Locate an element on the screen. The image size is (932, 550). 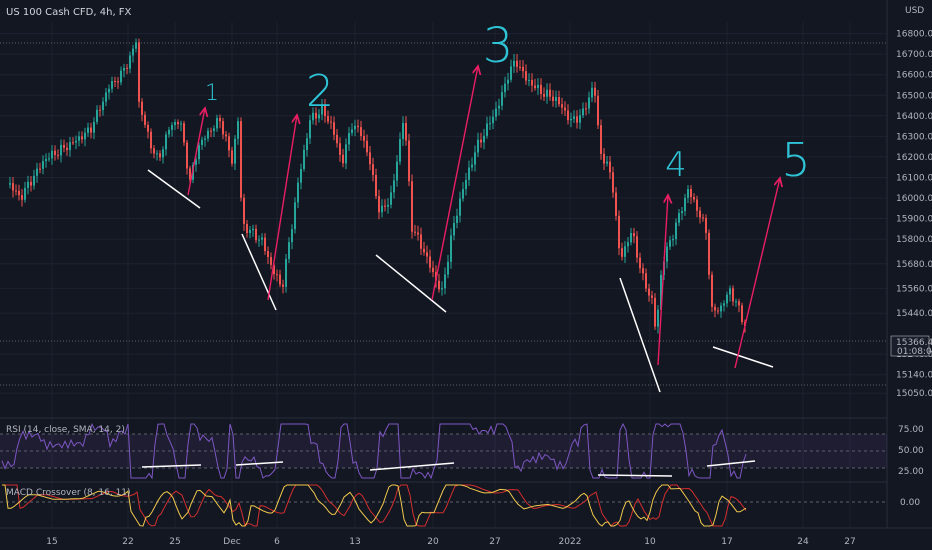
divergence-line is located at coordinates (640, 335).